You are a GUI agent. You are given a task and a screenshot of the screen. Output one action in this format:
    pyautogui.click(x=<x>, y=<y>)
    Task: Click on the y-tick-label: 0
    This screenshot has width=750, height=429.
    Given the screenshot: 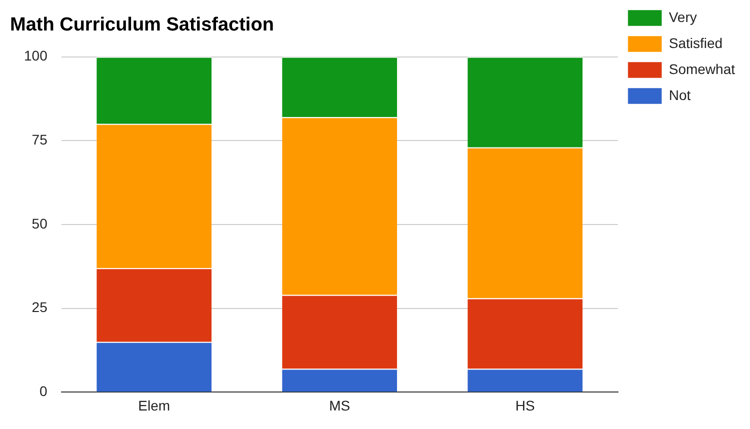 What is the action you would take?
    pyautogui.click(x=44, y=391)
    